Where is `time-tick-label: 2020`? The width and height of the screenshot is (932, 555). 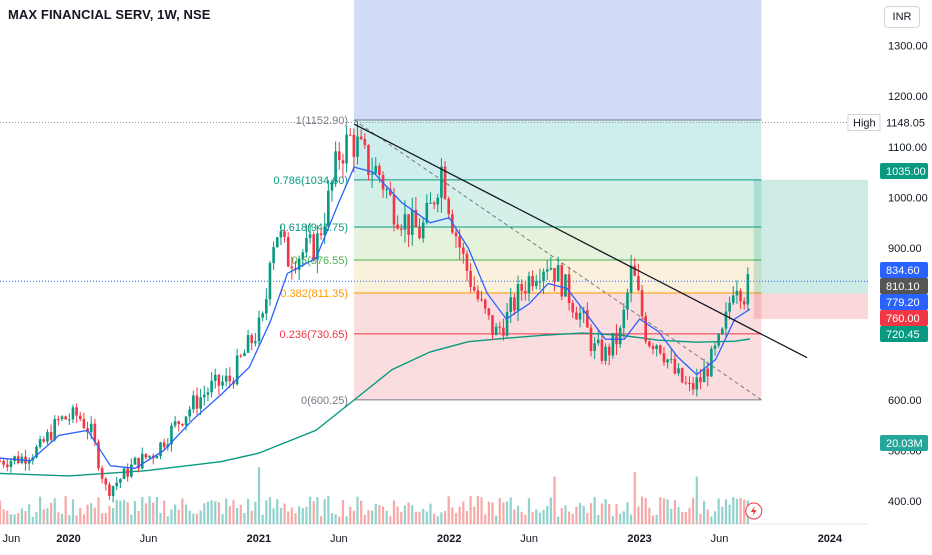
time-tick-label: 2020 is located at coordinates (68, 539).